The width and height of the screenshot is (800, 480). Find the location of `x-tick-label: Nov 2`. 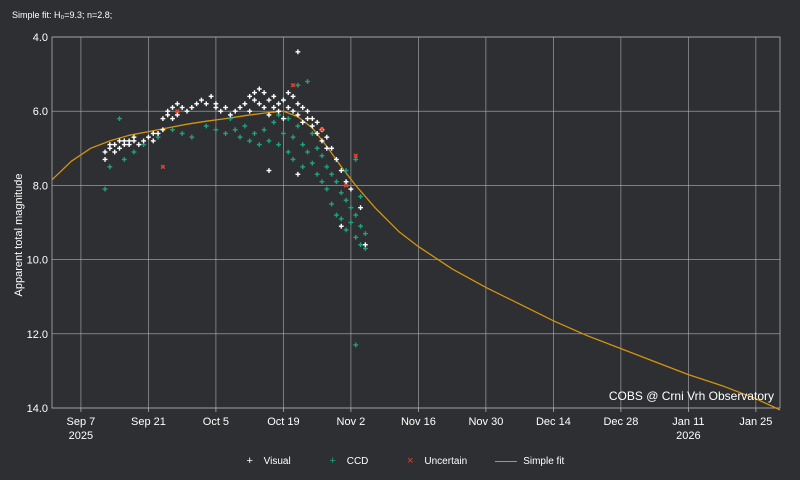

x-tick-label: Nov 2 is located at coordinates (351, 422).